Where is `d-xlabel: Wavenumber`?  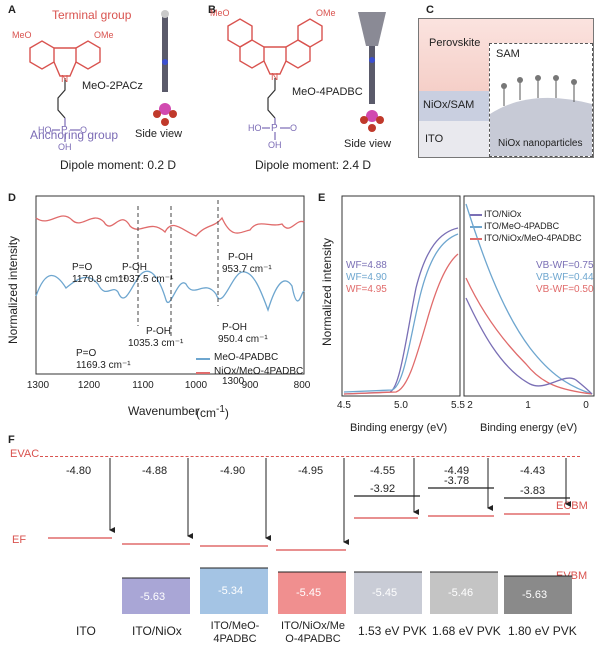 d-xlabel: Wavenumber is located at coordinates (163, 411).